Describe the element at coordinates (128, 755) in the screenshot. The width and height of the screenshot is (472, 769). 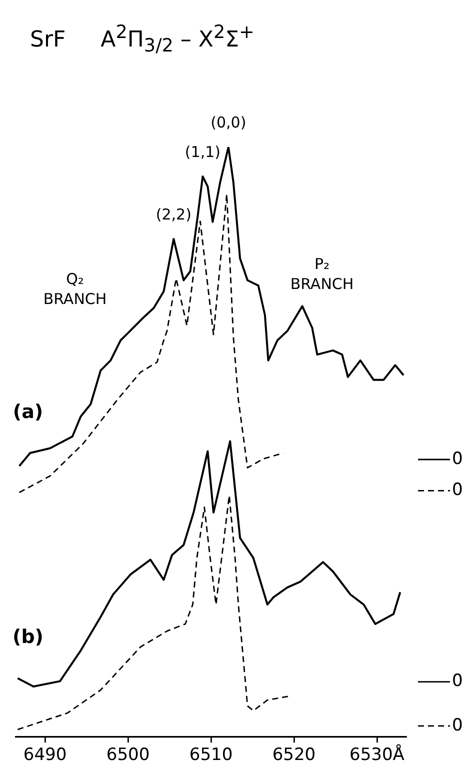
I see `x-tick-label: 6500` at that location.